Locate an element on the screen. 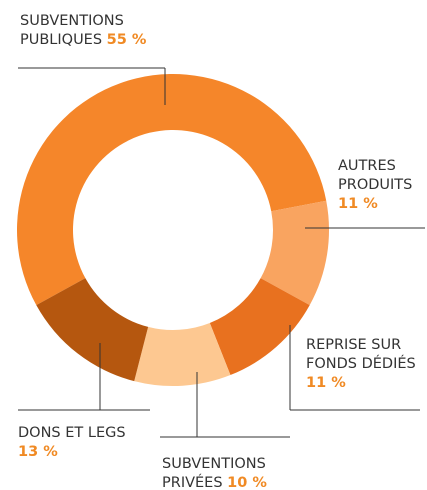 Image resolution: width=427 pixels, height=490 pixels. label: SUBVENTIONS PRIVÉES 10 % is located at coordinates (237, 472).